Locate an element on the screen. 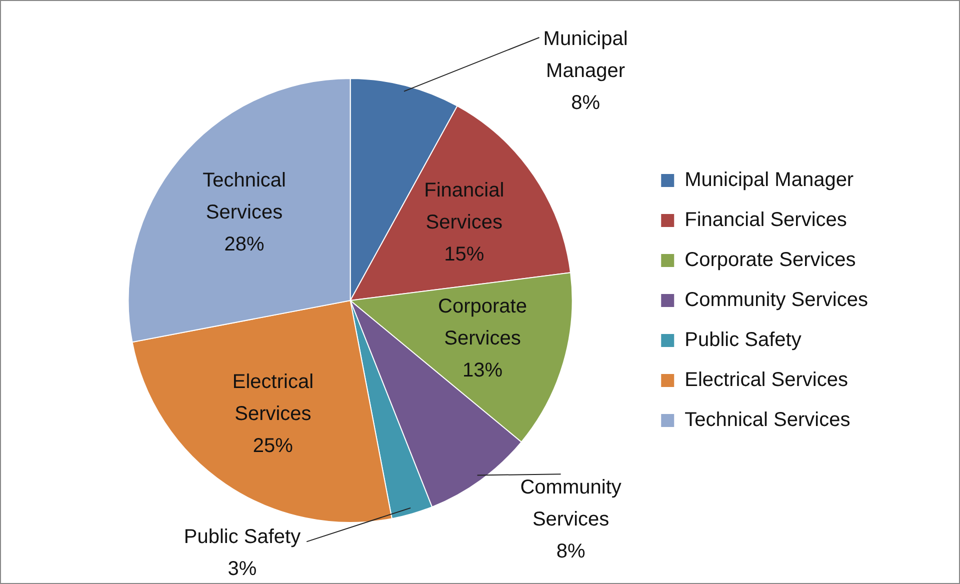 The height and width of the screenshot is (584, 960). legend-label: Electrical Services is located at coordinates (766, 380).